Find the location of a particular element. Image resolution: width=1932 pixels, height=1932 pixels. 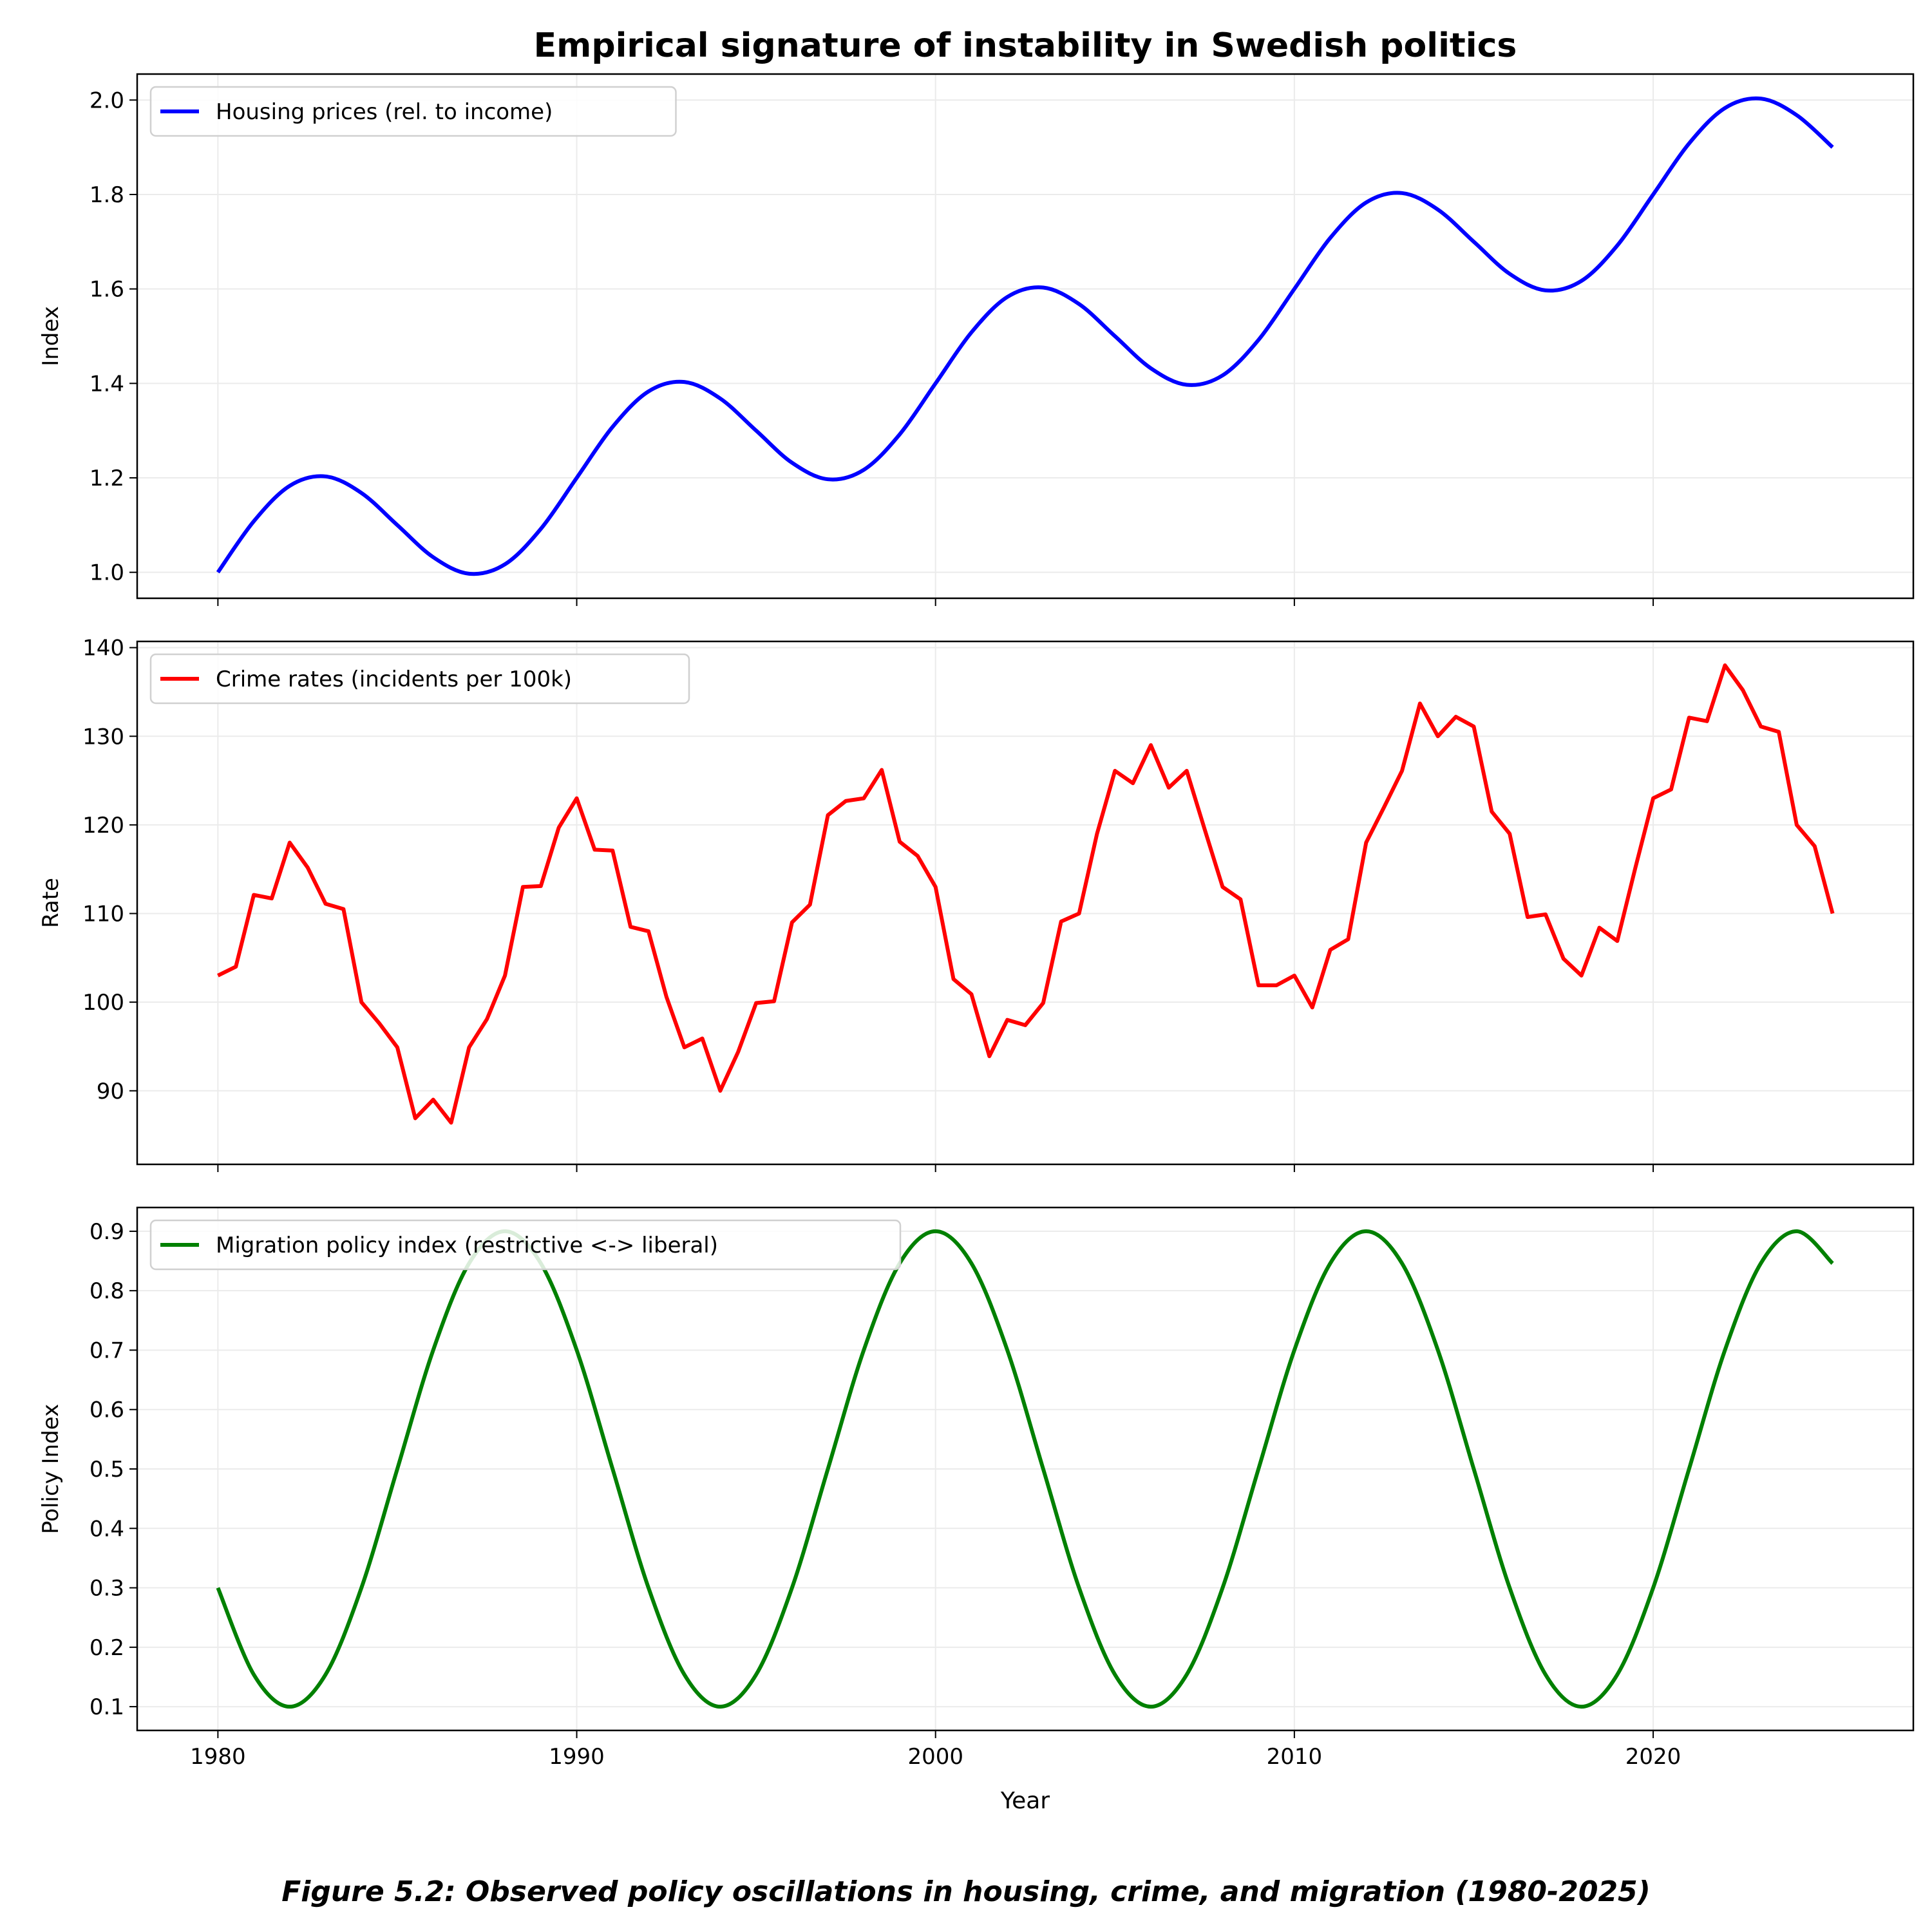

y-axis-label: Policy Index is located at coordinates (51, 1469).